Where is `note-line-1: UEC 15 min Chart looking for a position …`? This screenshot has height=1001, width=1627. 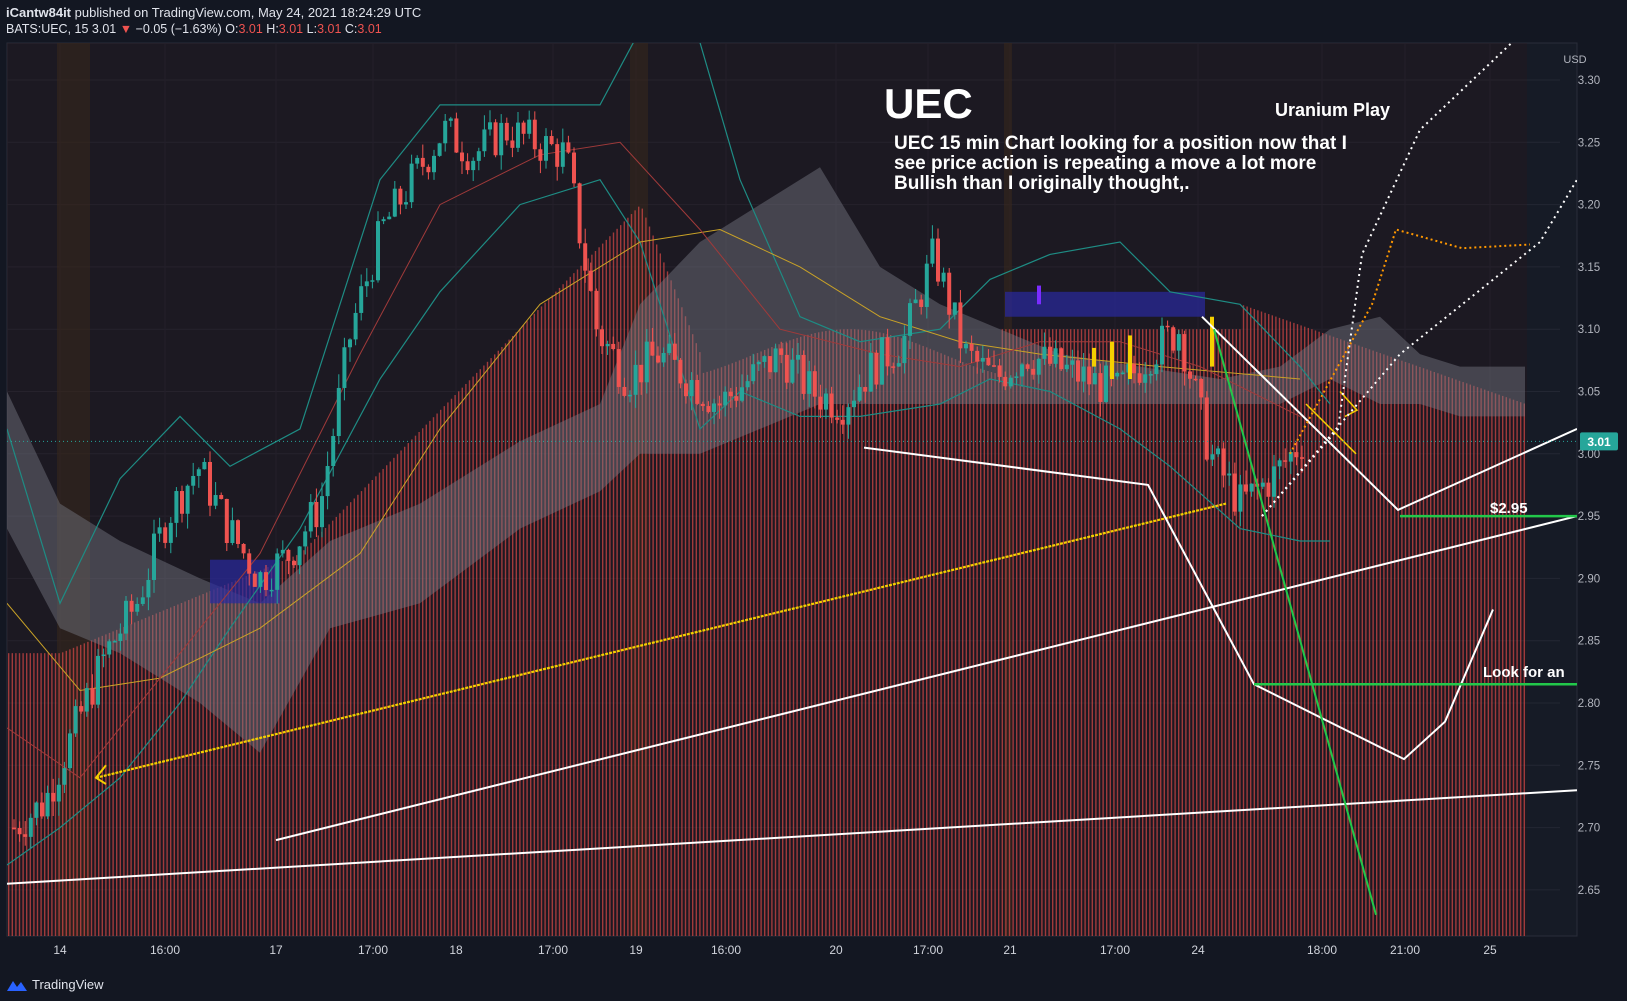 note-line-1: UEC 15 min Chart looking for a position … is located at coordinates (1120, 143).